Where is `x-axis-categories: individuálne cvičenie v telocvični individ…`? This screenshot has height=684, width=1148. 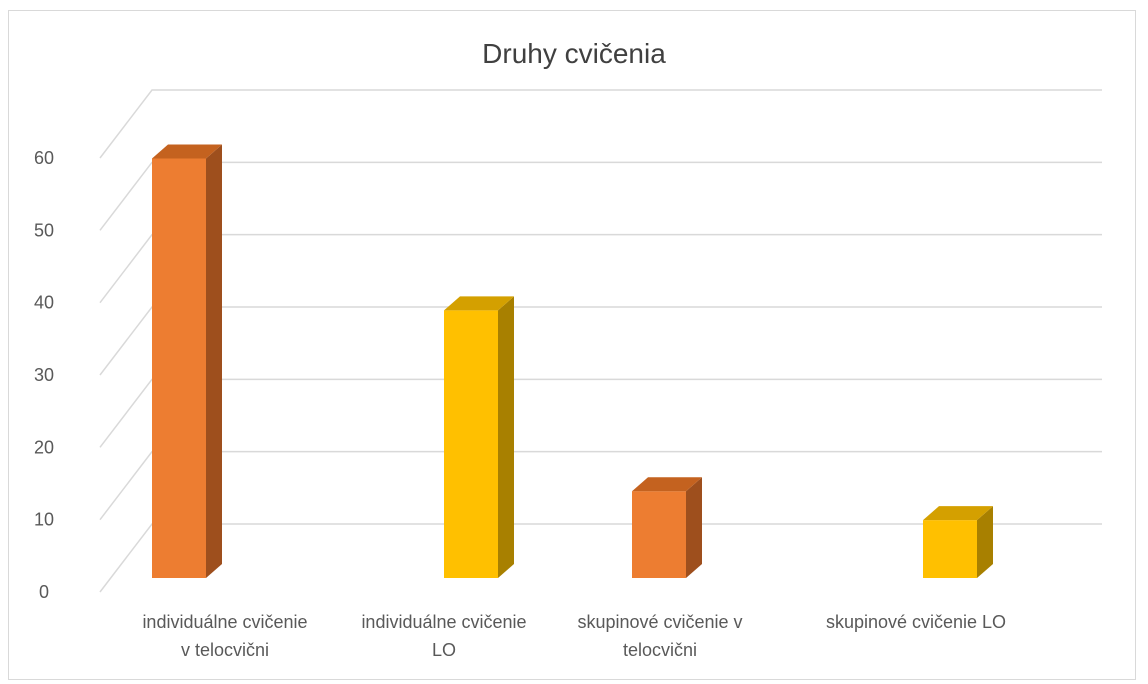
x-axis-categories: individuálne cvičenie v telocvični individ… is located at coordinates (574, 636).